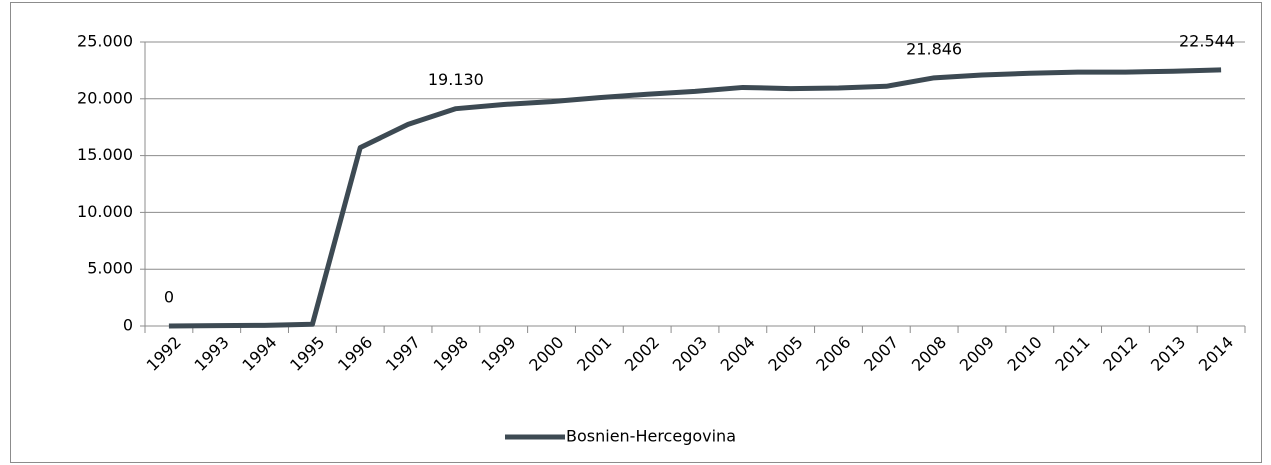 This screenshot has width=1271, height=465. What do you see at coordinates (128, 325) in the screenshot?
I see `y-tick-label: 0` at bounding box center [128, 325].